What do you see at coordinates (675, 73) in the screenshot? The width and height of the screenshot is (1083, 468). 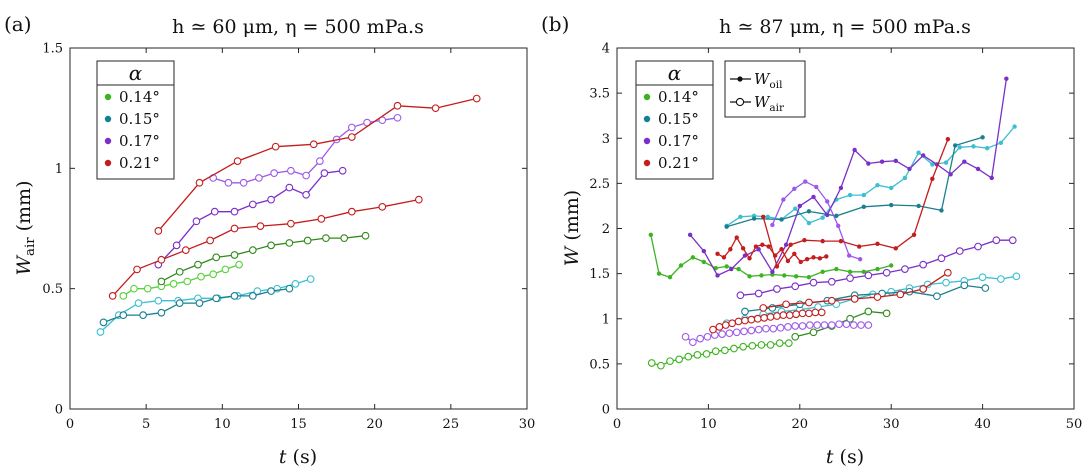 I see `panel-b-legend-title: α` at bounding box center [675, 73].